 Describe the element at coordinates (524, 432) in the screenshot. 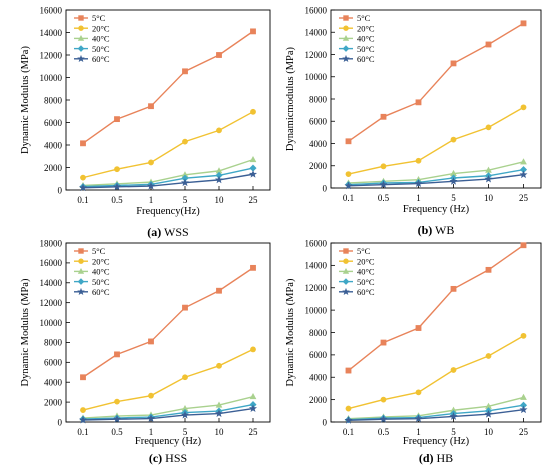

I see `x-tick-label: 25` at that location.